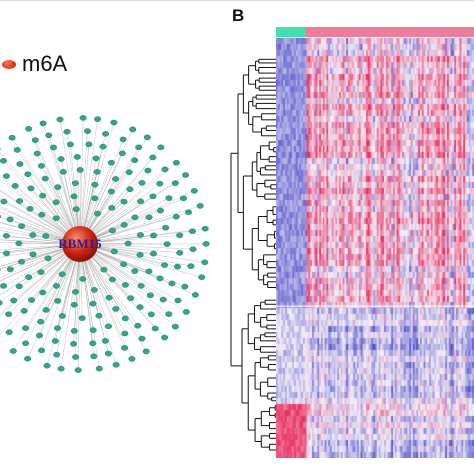 The width and height of the screenshot is (474, 474). I want to click on group-annotation-tumor, so click(390, 32).